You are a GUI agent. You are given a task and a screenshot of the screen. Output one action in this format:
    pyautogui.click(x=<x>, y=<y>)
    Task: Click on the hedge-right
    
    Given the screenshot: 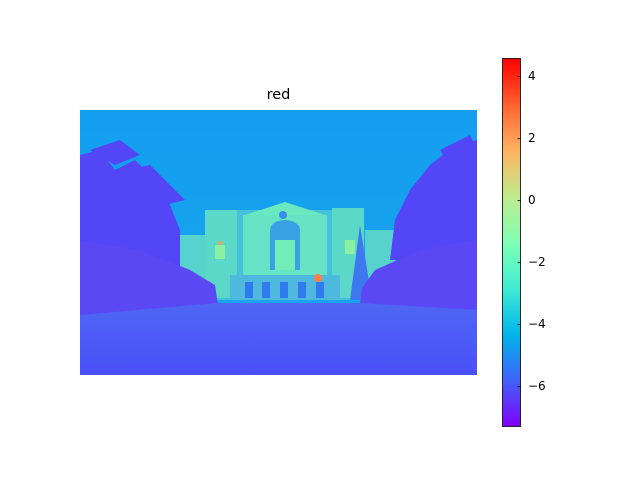 What is the action you would take?
    pyautogui.click(x=418, y=280)
    